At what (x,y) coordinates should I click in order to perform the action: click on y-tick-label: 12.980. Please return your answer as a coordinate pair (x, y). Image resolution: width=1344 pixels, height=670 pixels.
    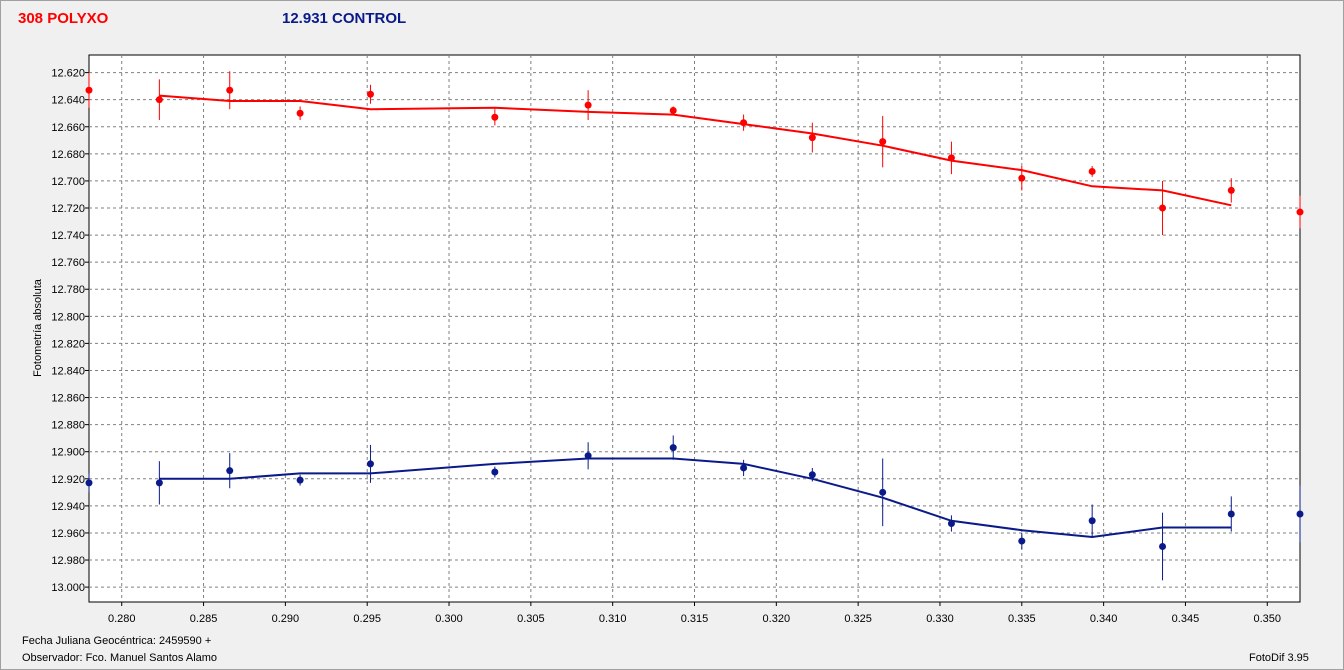
    Looking at the image, I should click on (68, 561).